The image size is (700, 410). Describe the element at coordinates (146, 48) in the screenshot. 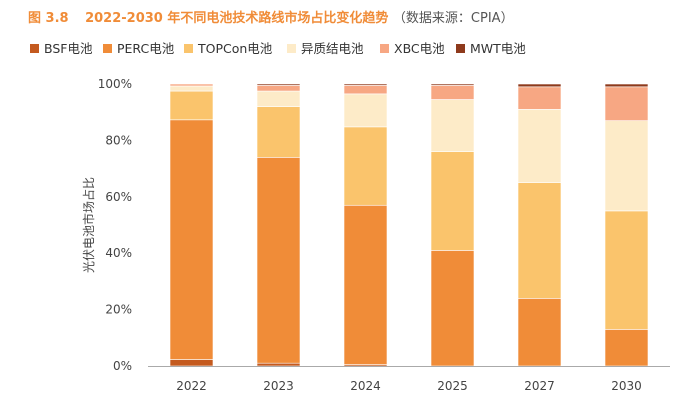

I see `legend-label: PERC电池` at that location.